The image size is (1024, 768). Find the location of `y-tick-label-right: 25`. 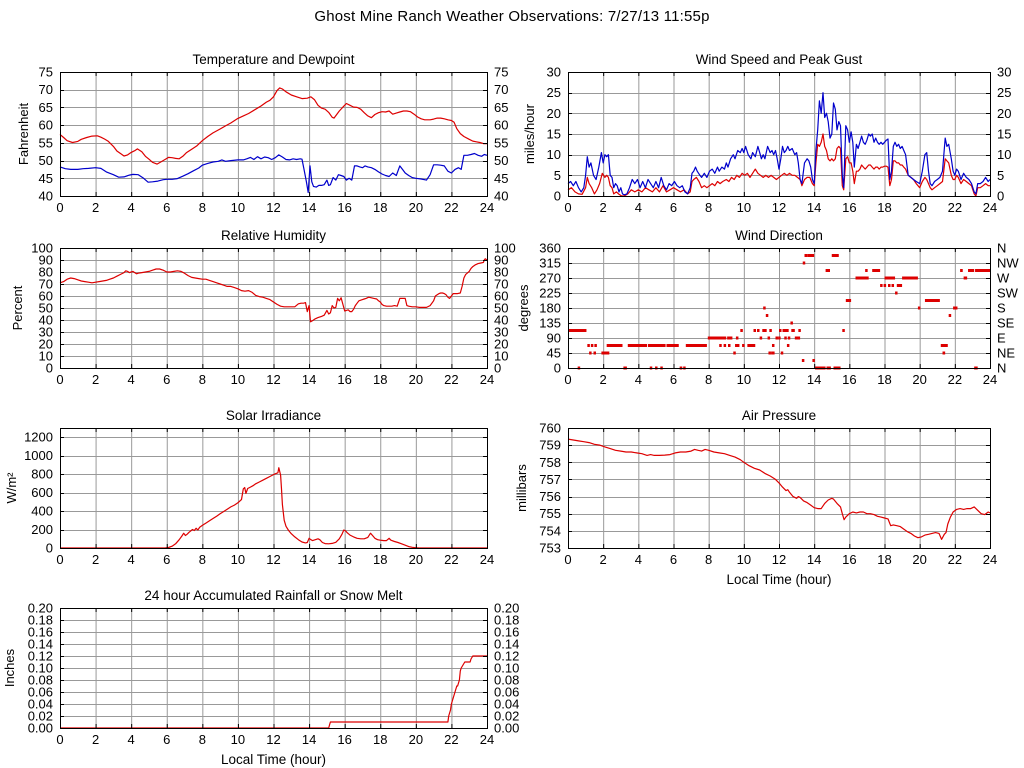

y-tick-label-right: 25 is located at coordinates (1004, 92).